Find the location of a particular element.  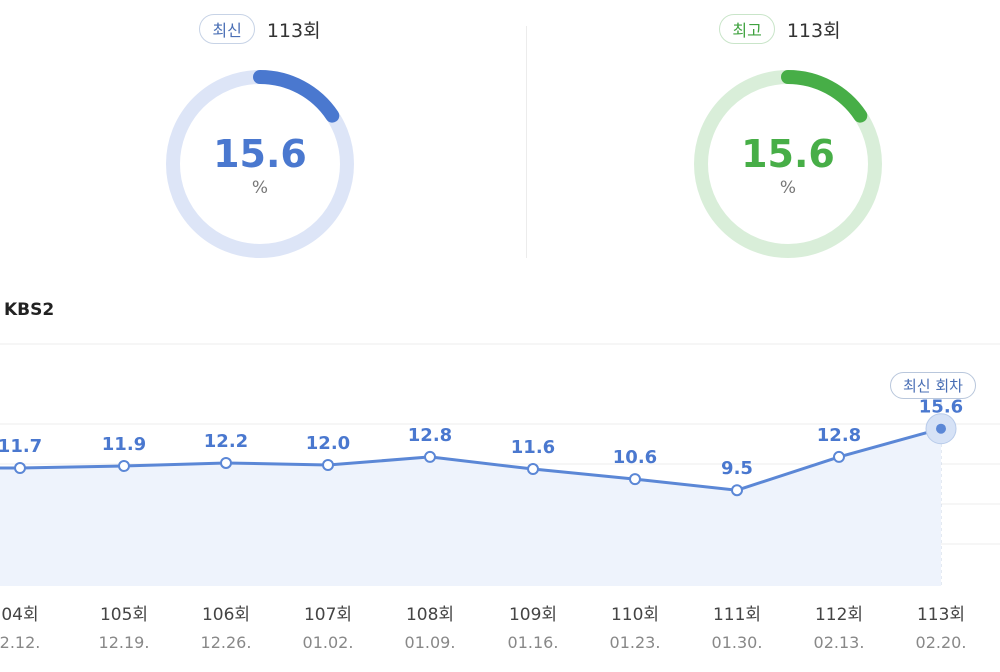

value-label-5: 11.6 is located at coordinates (533, 447).